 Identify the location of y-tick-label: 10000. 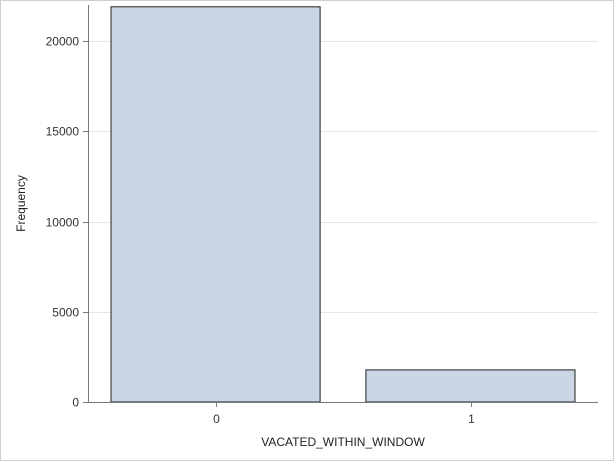
(63, 223).